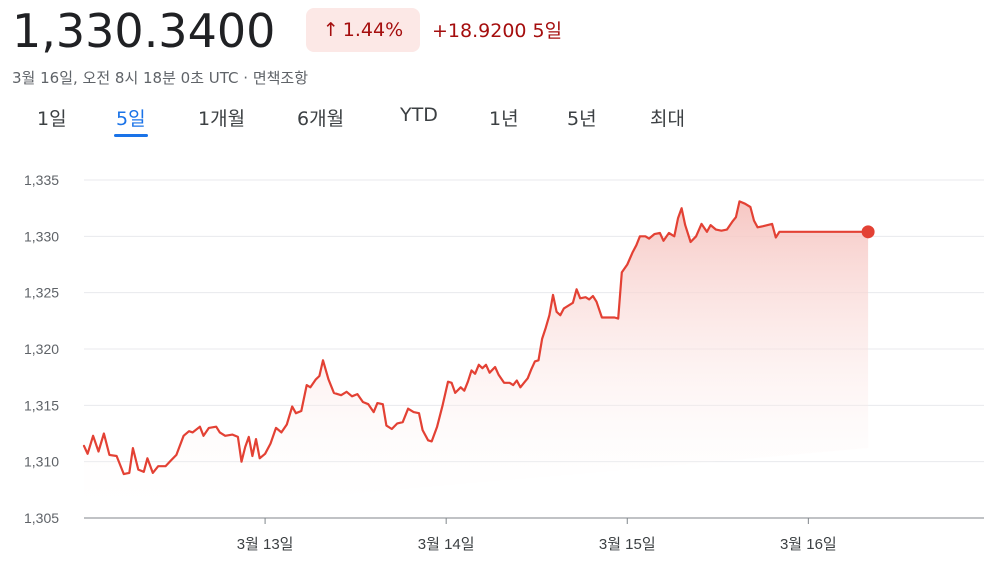  I want to click on range-tabs: 1일 5일 1개월 6개월 YTD 1년 5년 최대, so click(498, 124).